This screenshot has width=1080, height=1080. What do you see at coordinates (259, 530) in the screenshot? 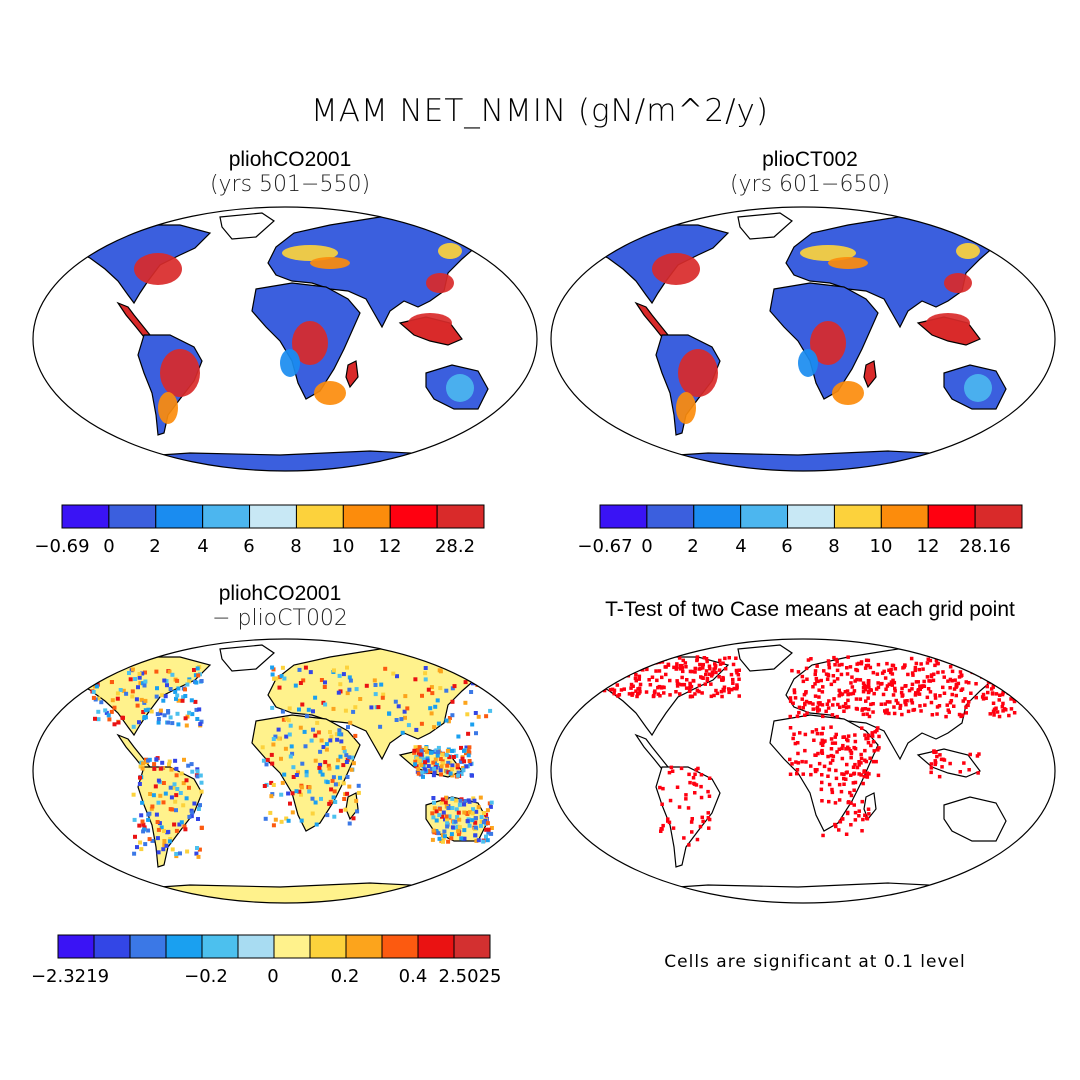
I see `colorbar-top-left: −0.69 0 2 4 6 8 10 12 28.2` at bounding box center [259, 530].